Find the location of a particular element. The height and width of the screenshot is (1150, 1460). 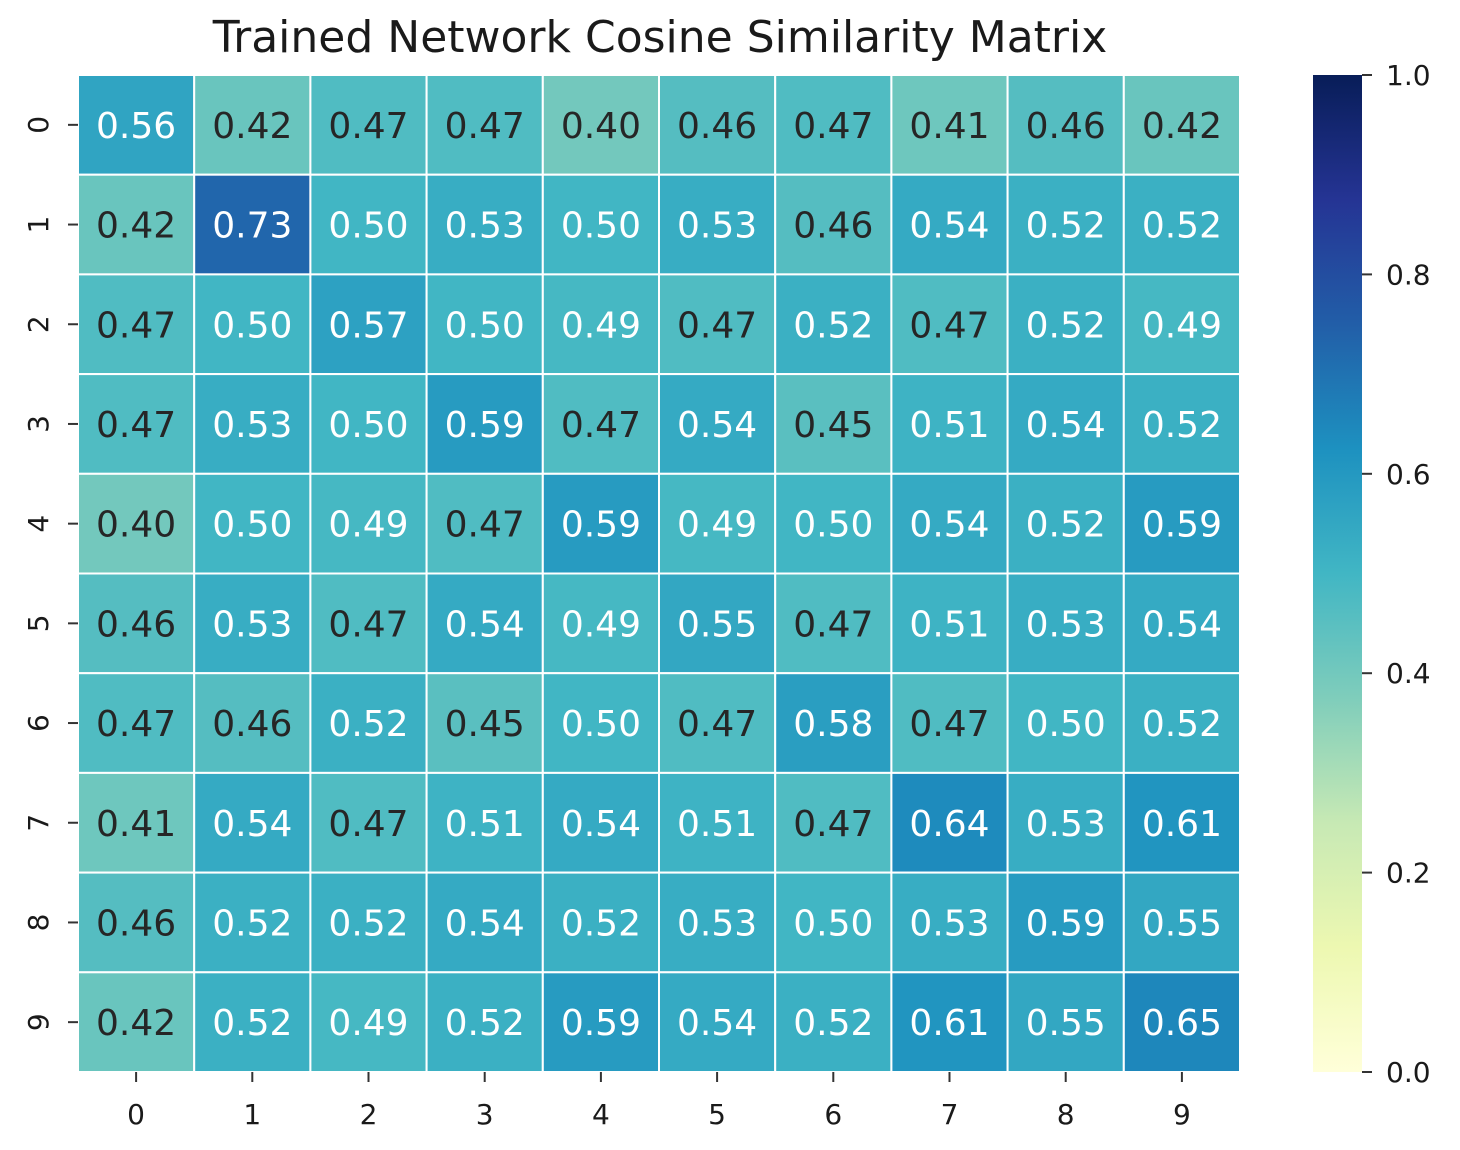

cell-value-label-7-8: 0.53 is located at coordinates (1066, 824).